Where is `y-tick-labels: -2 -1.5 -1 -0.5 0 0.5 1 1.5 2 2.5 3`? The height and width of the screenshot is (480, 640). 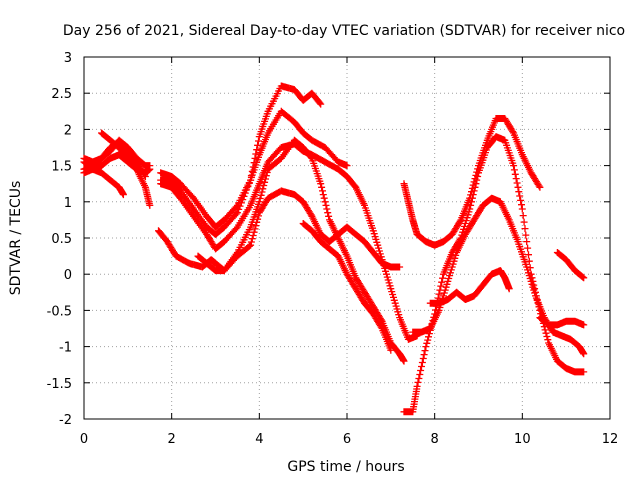
y-tick-labels: -2 -1.5 -1 -0.5 0 0.5 1 1.5 2 2.5 3 is located at coordinates (59, 239).